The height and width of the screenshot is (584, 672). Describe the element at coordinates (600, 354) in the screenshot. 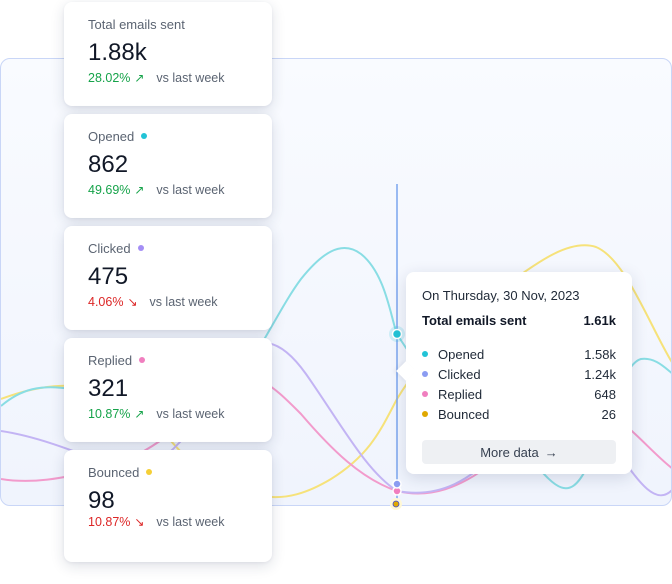

I see `tooltip-row-value: 1.58k` at that location.